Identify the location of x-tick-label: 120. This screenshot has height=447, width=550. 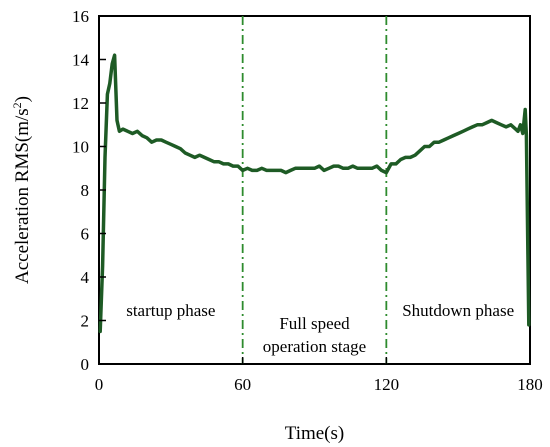
(387, 384).